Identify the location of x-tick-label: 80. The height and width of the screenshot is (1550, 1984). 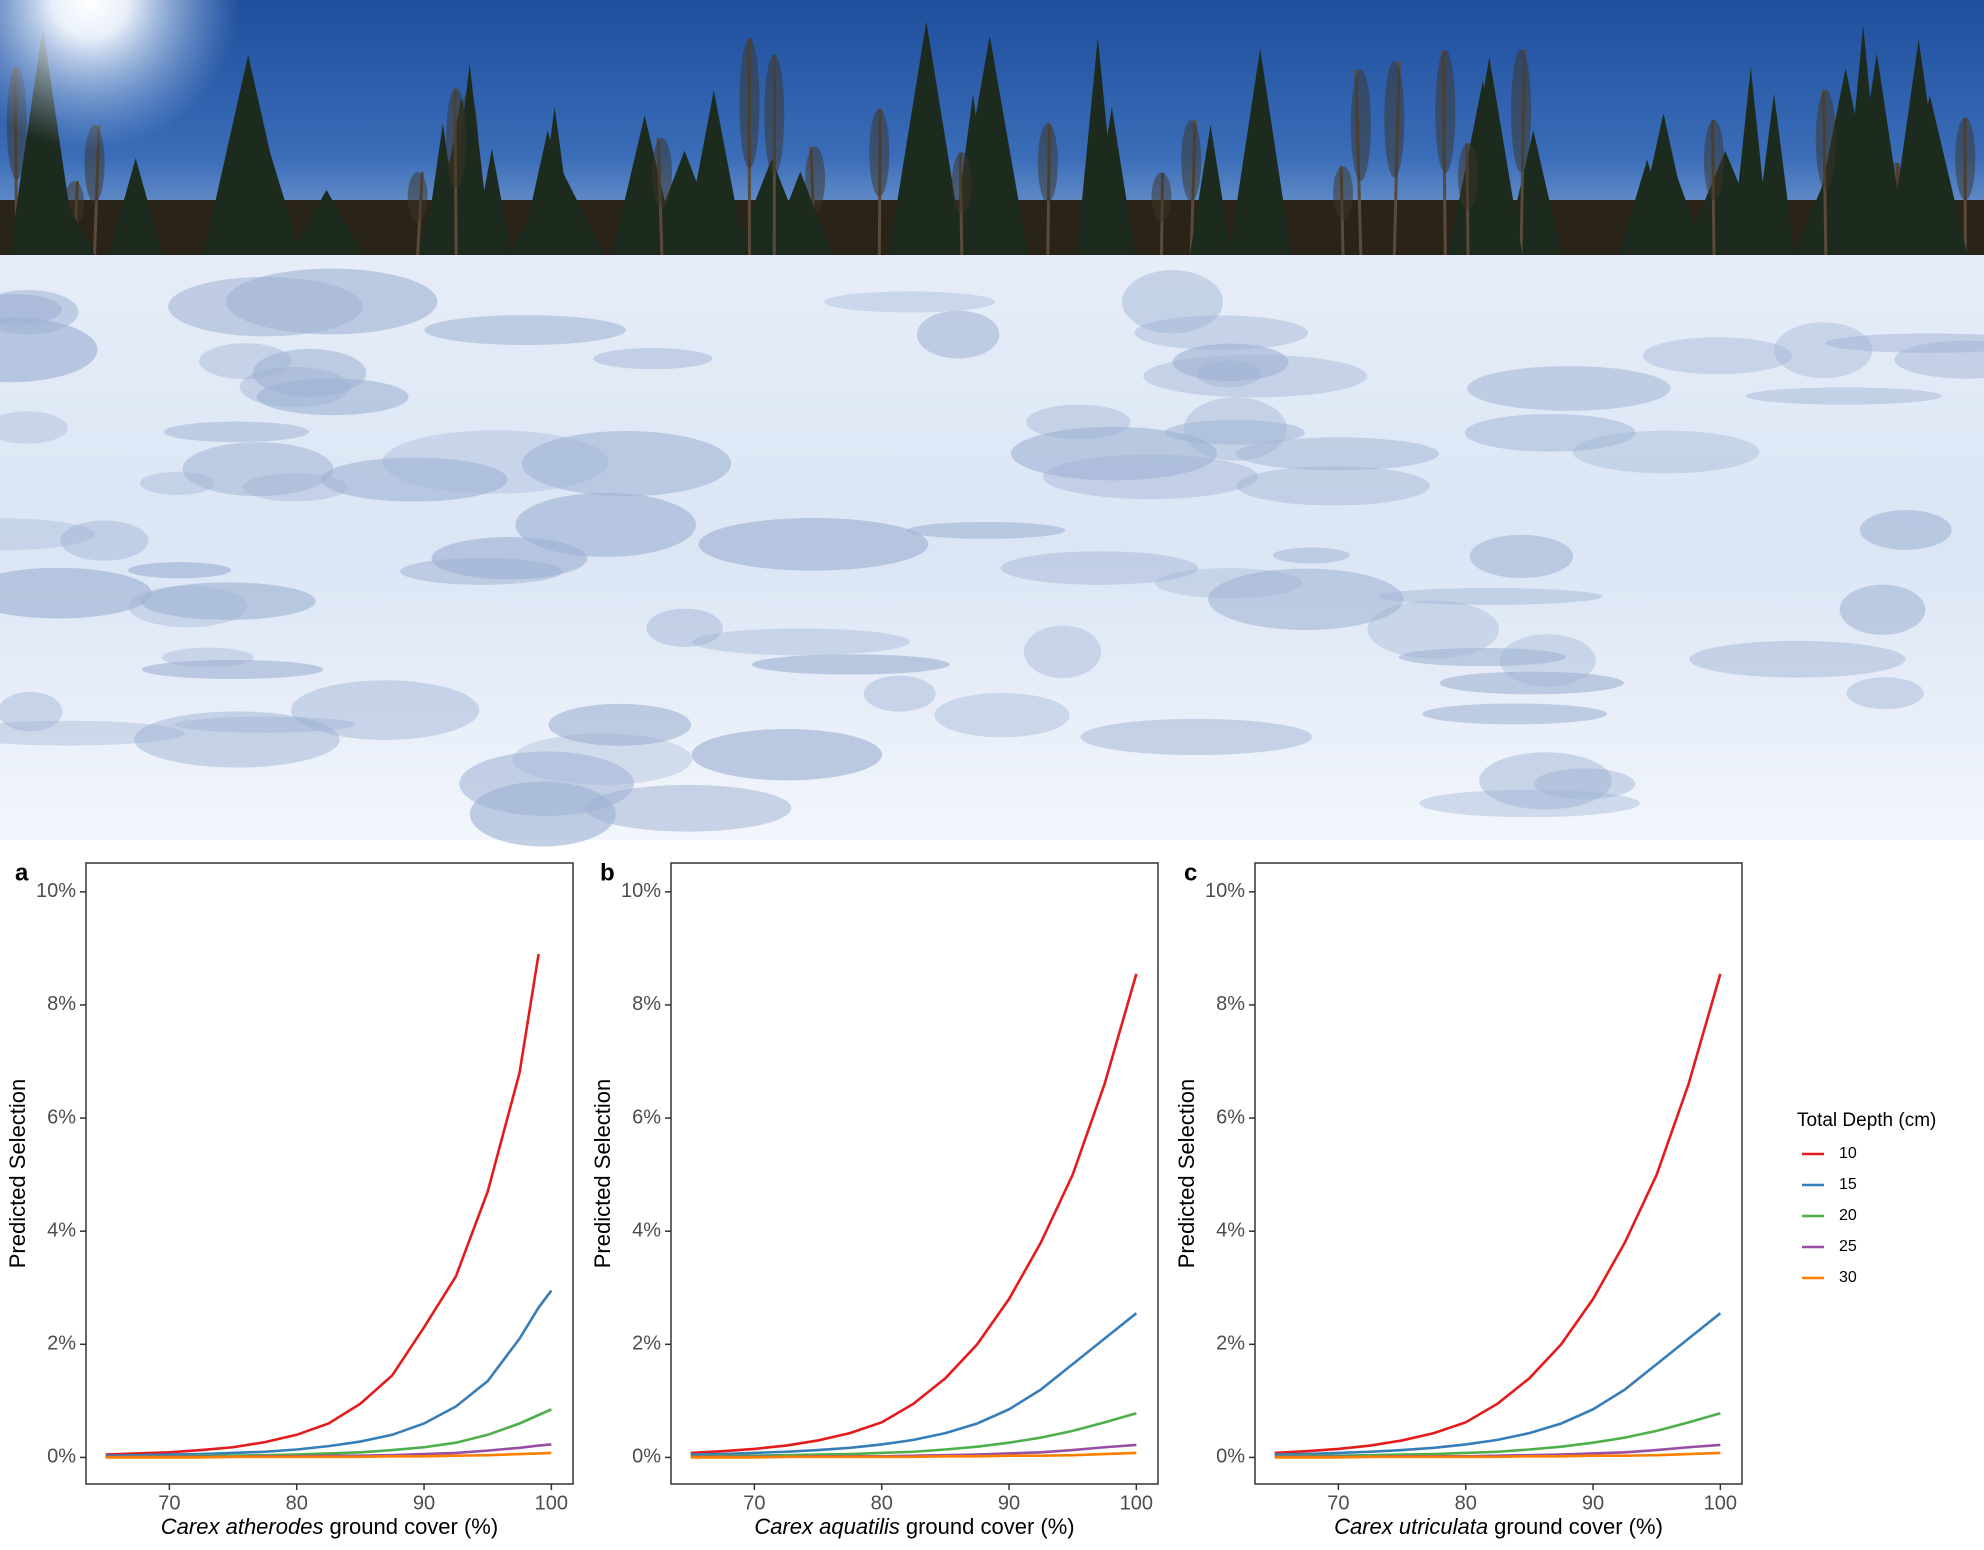
(882, 1503).